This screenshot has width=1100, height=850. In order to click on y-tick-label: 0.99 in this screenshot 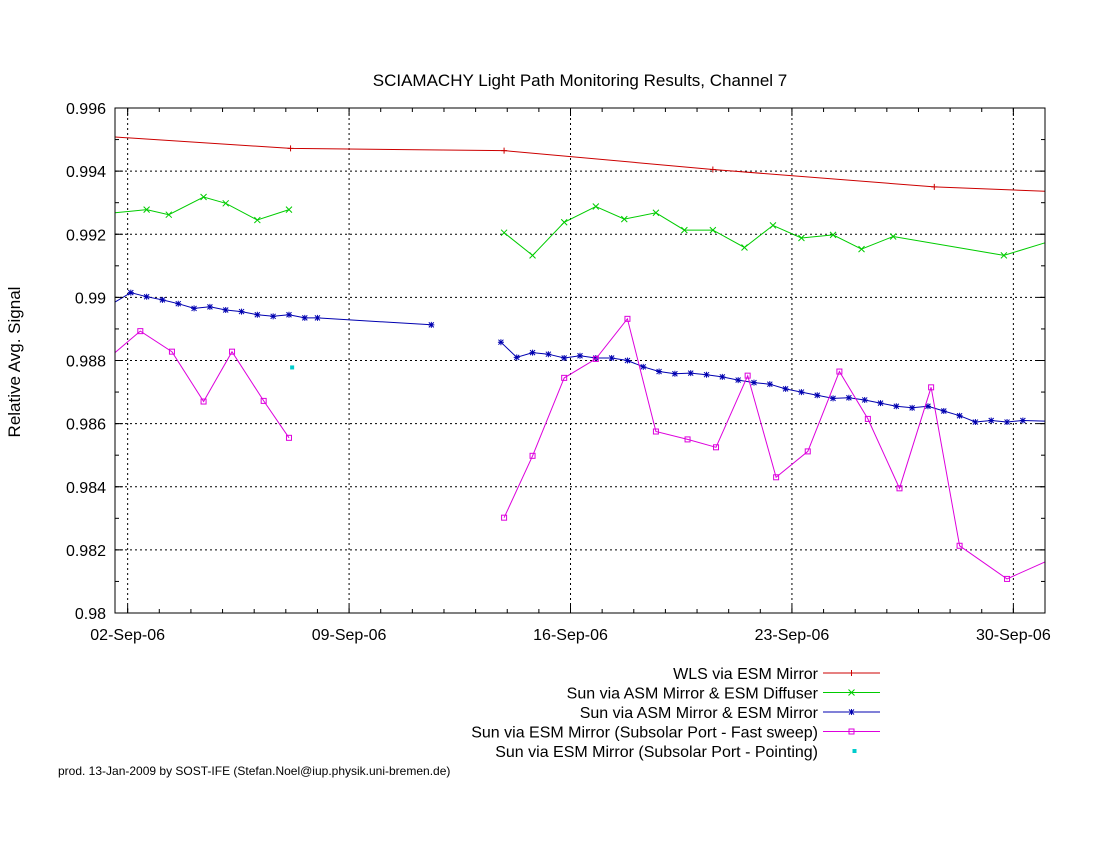, I will do `click(90, 298)`.